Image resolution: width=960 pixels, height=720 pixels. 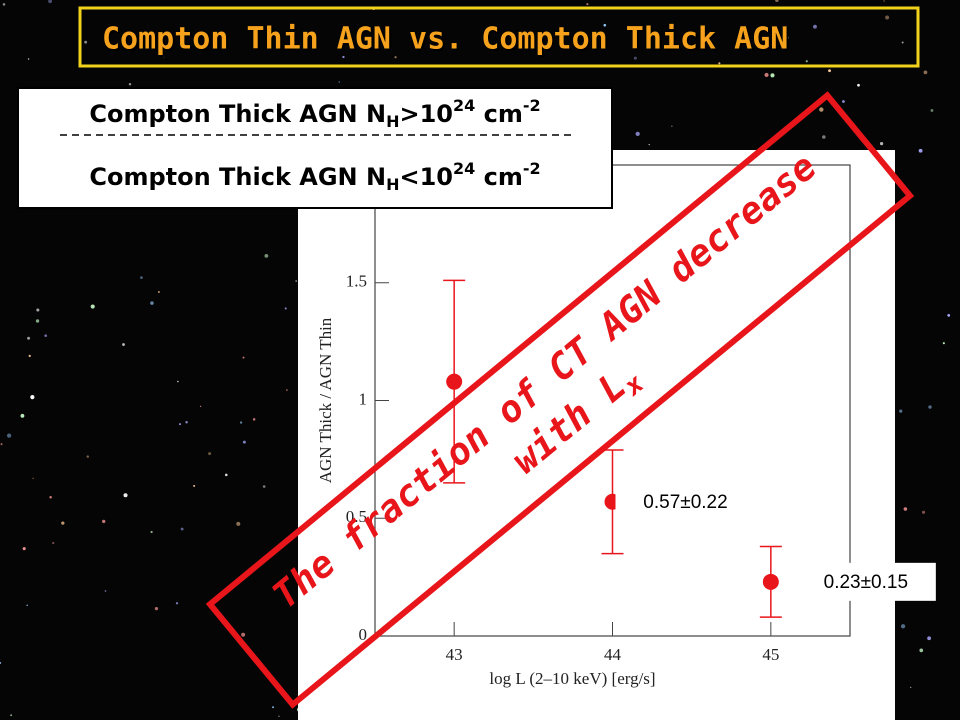 I want to click on legend-text: -2, so click(x=532, y=105).